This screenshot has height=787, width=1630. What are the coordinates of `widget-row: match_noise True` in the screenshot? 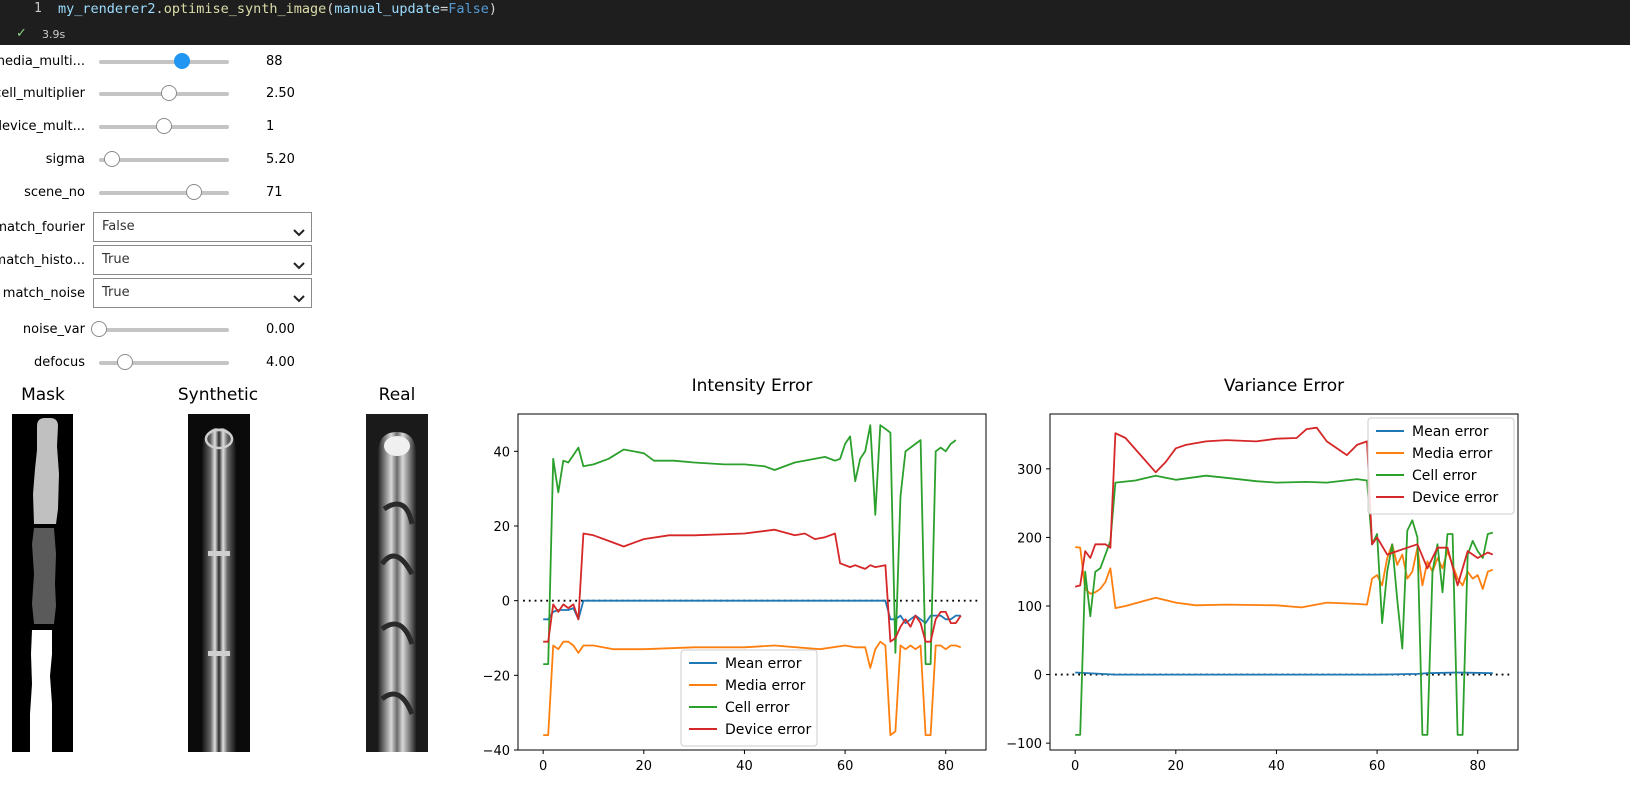 It's located at (160, 293).